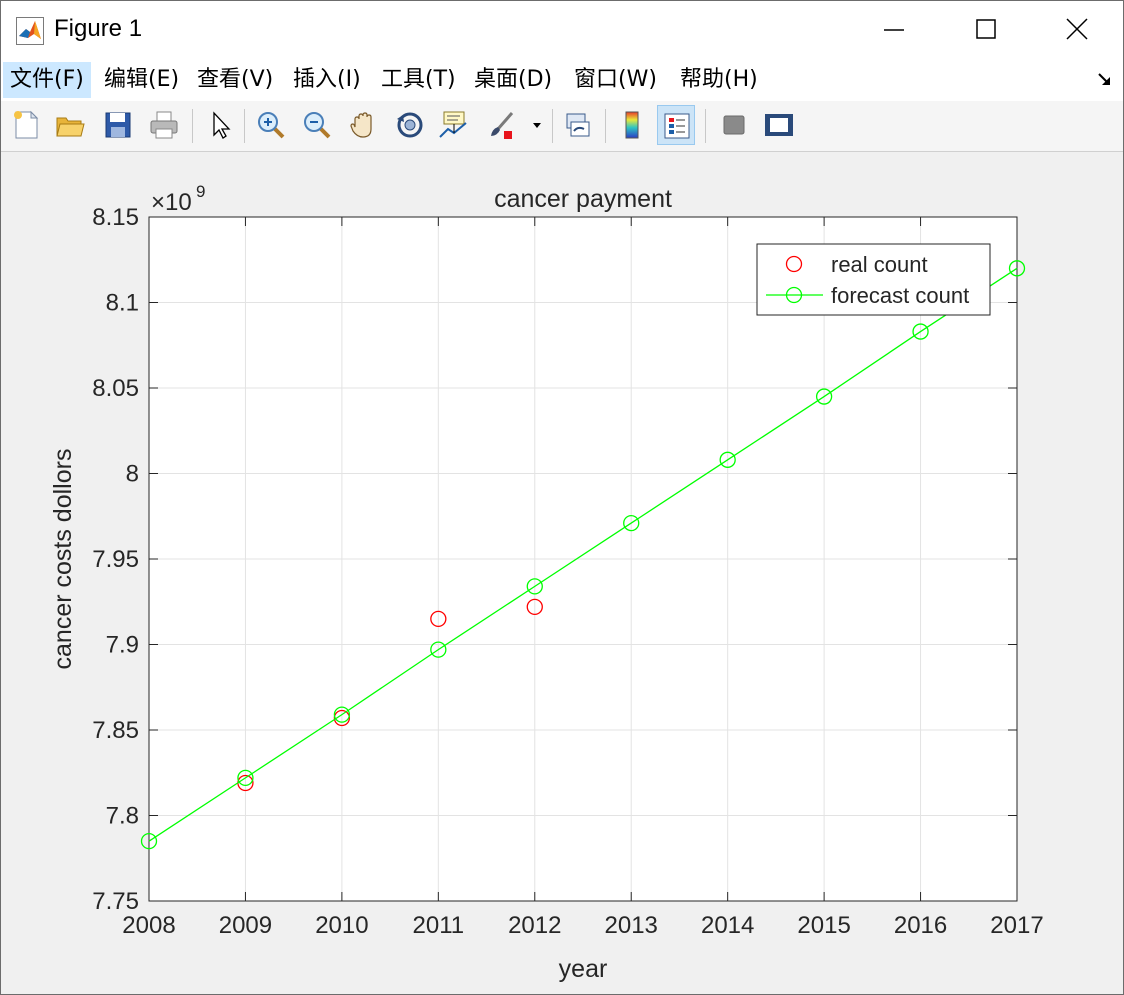  I want to click on save-button, so click(118, 125).